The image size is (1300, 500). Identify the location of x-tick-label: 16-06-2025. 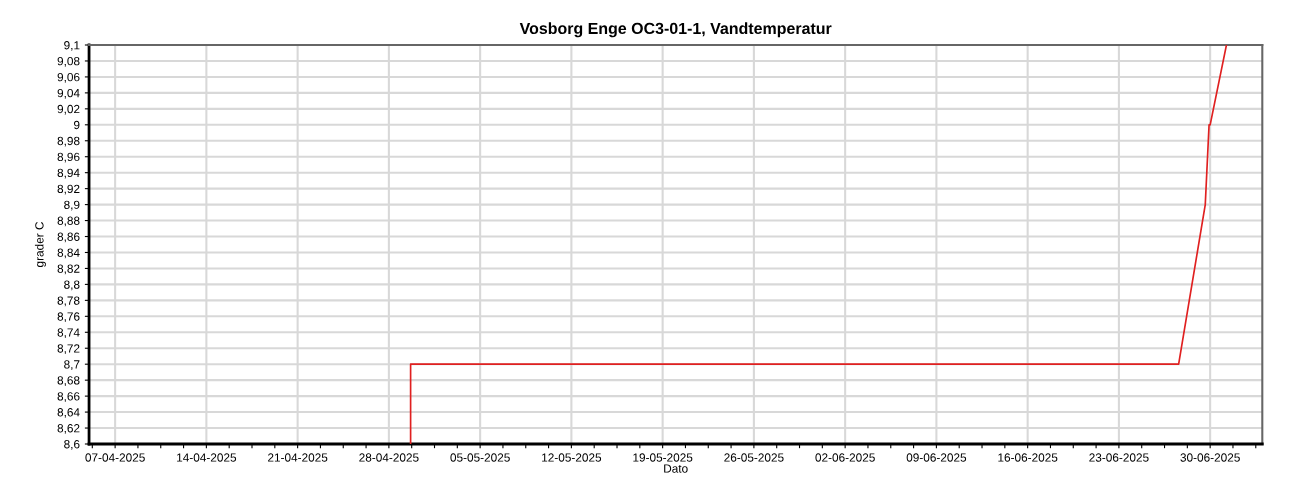
(1028, 457).